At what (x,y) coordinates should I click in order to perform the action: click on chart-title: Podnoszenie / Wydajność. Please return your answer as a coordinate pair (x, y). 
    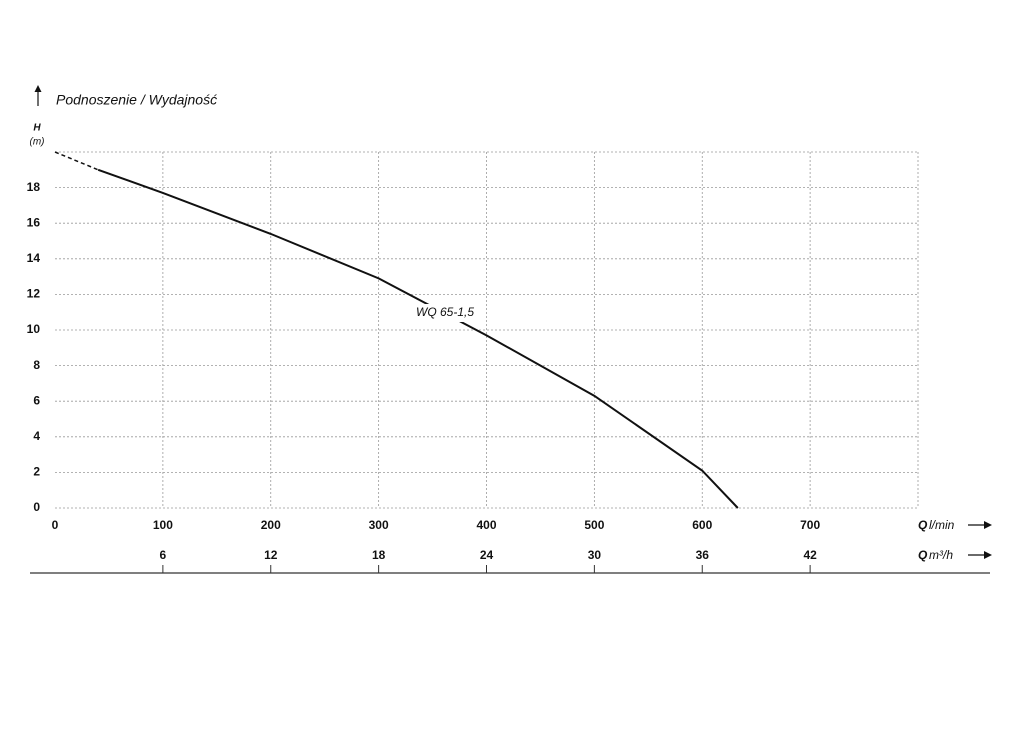
    Looking at the image, I should click on (136, 100).